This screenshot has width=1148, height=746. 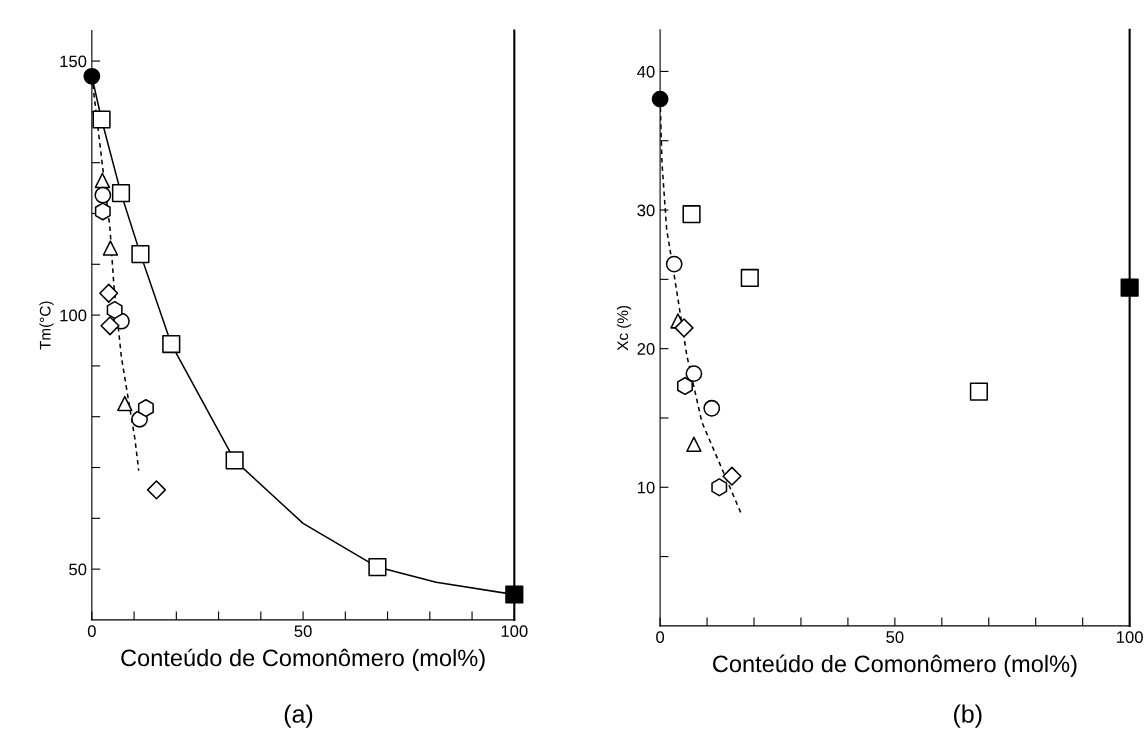 I want to click on y-axis-title: Tm(°C), so click(x=46, y=325).